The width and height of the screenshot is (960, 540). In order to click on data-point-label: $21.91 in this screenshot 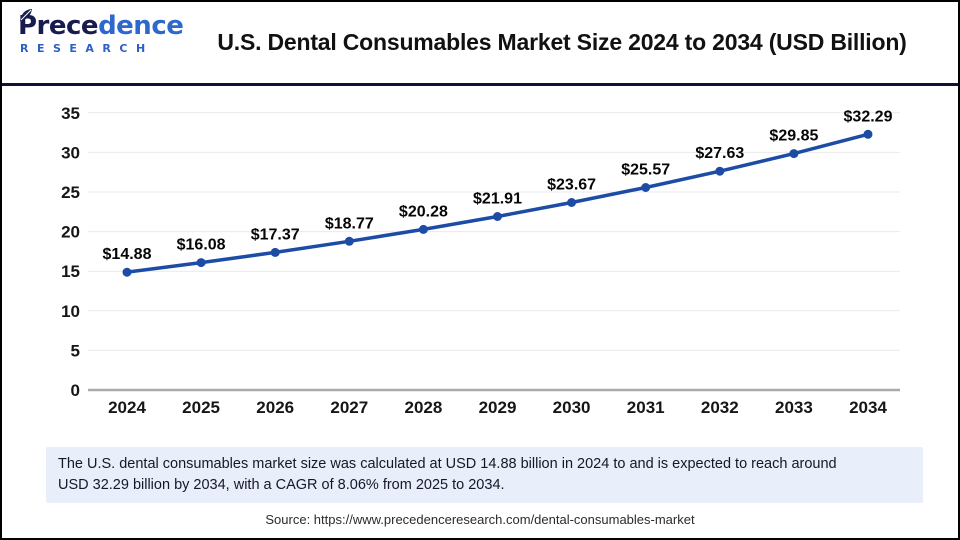, I will do `click(497, 199)`.